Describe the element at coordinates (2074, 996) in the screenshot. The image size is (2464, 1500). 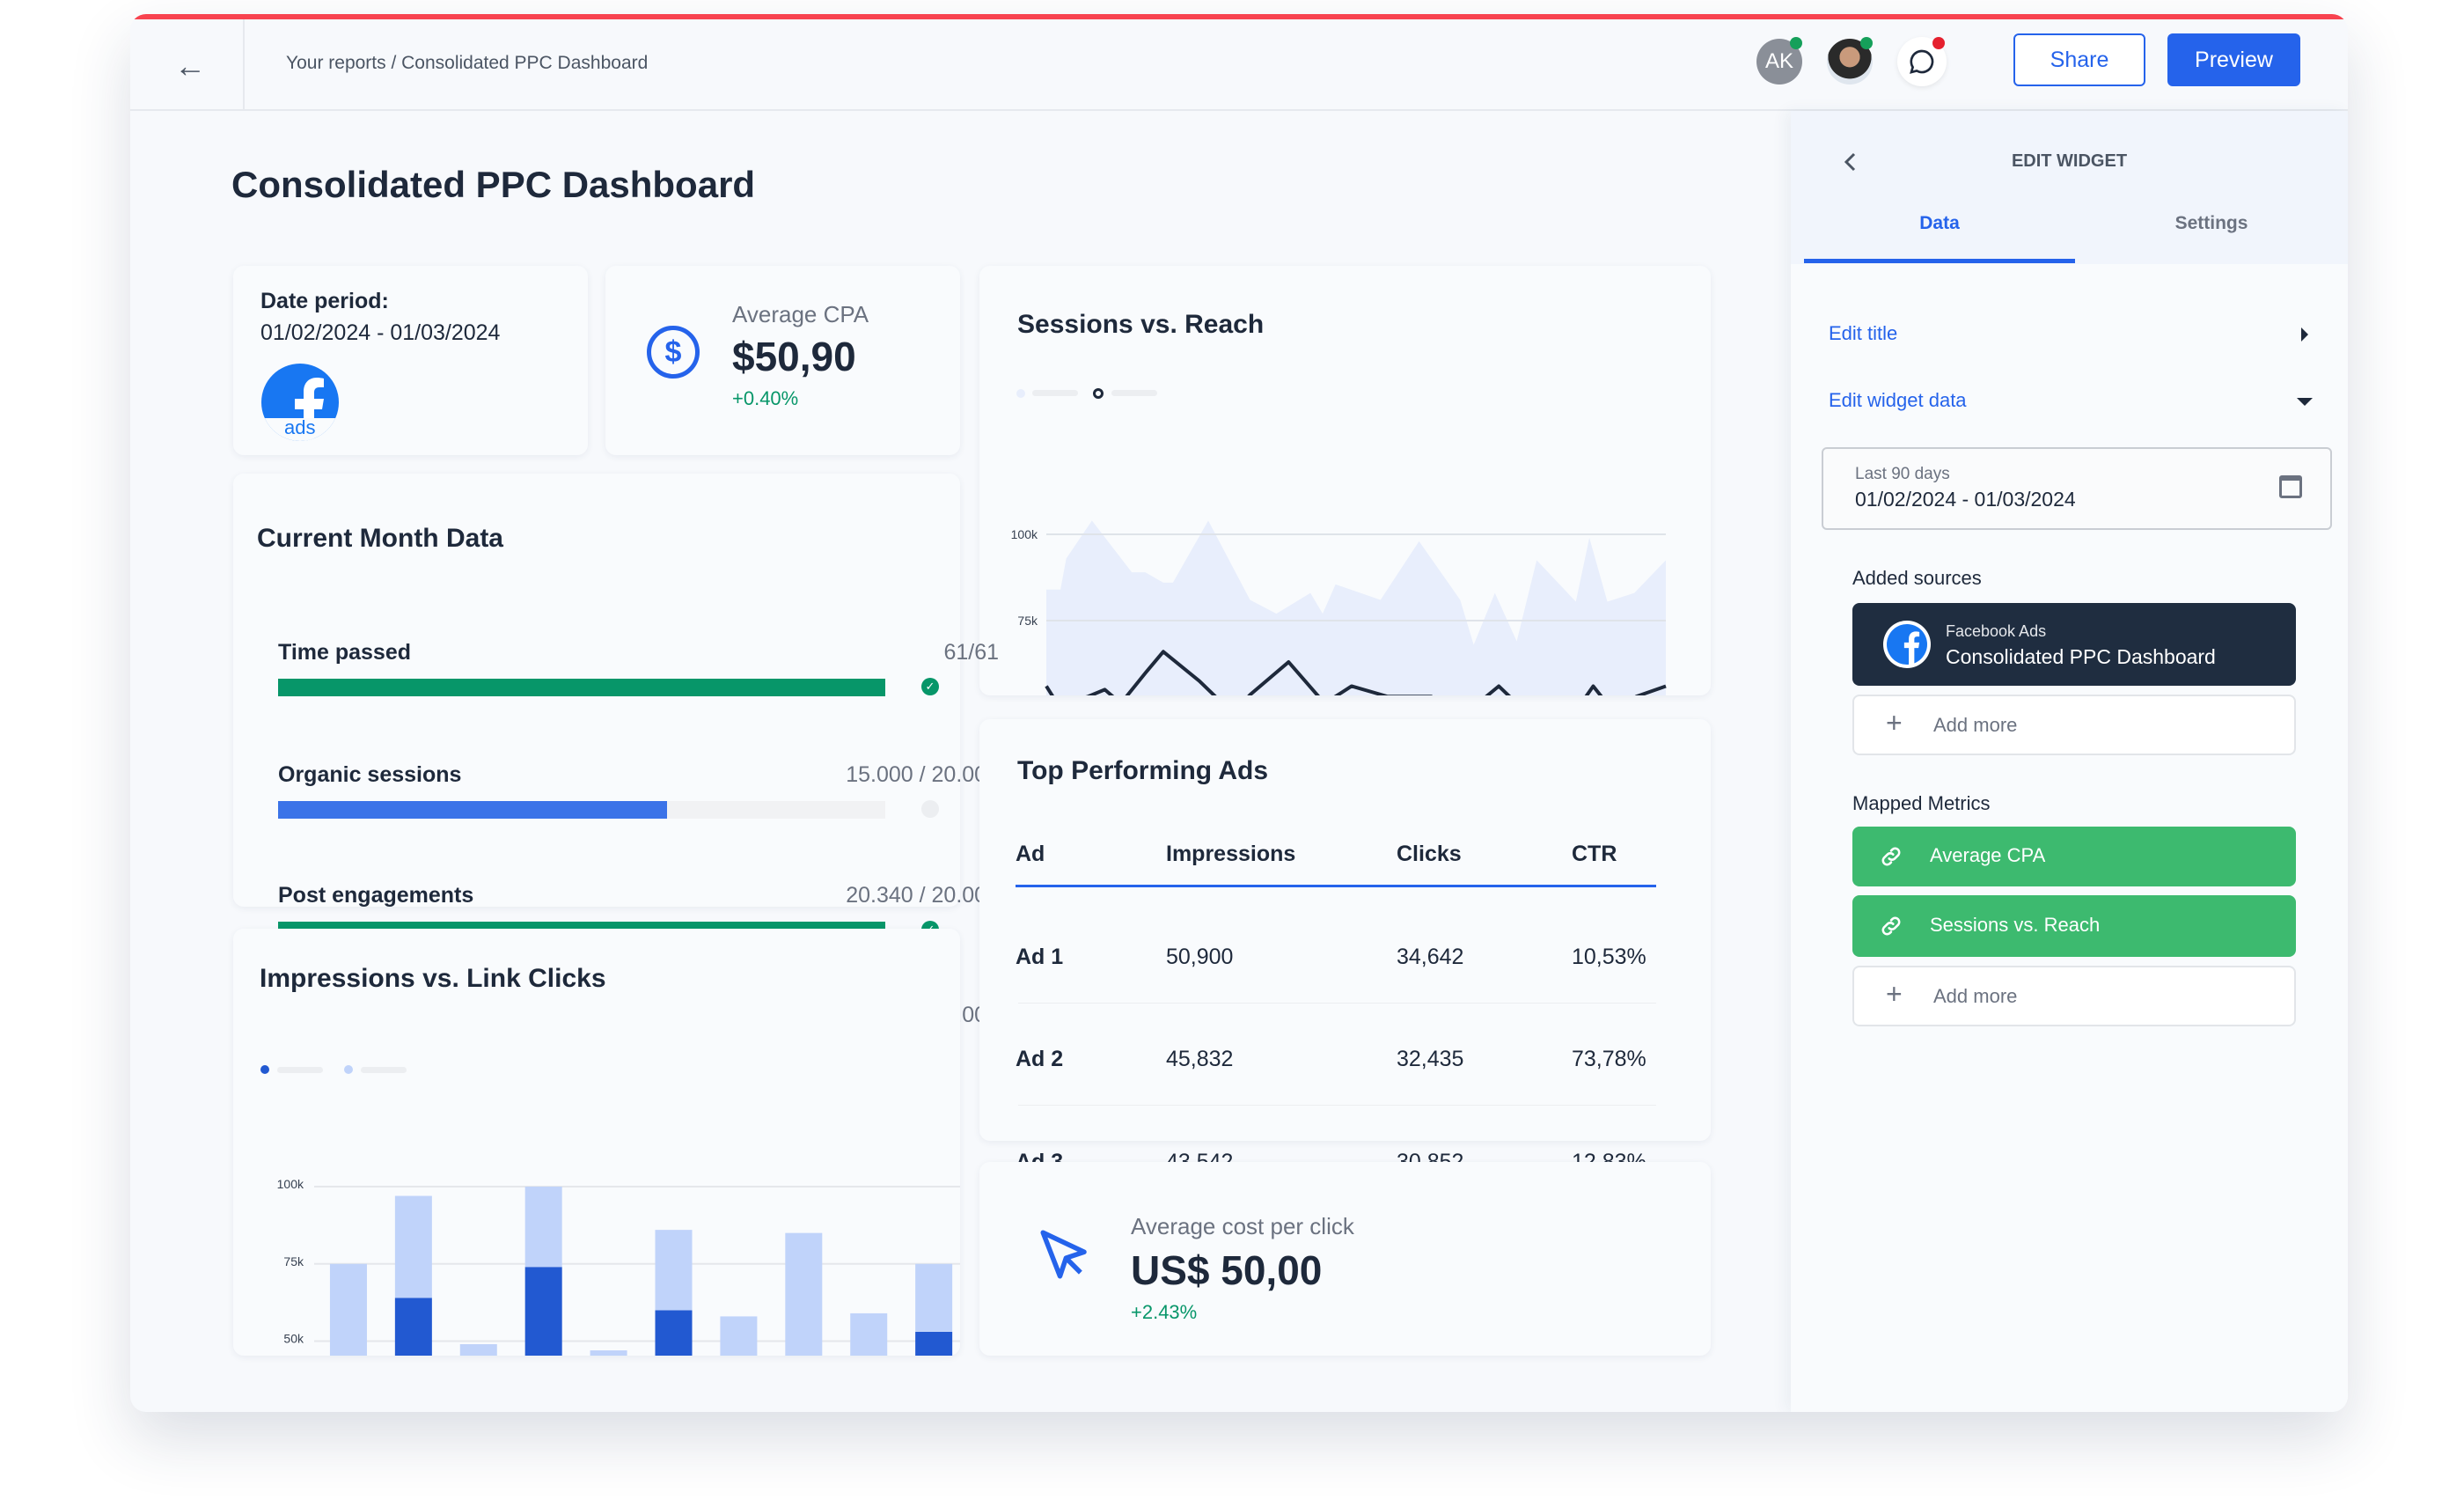
I see `add-more-metric-button: + Add more` at that location.